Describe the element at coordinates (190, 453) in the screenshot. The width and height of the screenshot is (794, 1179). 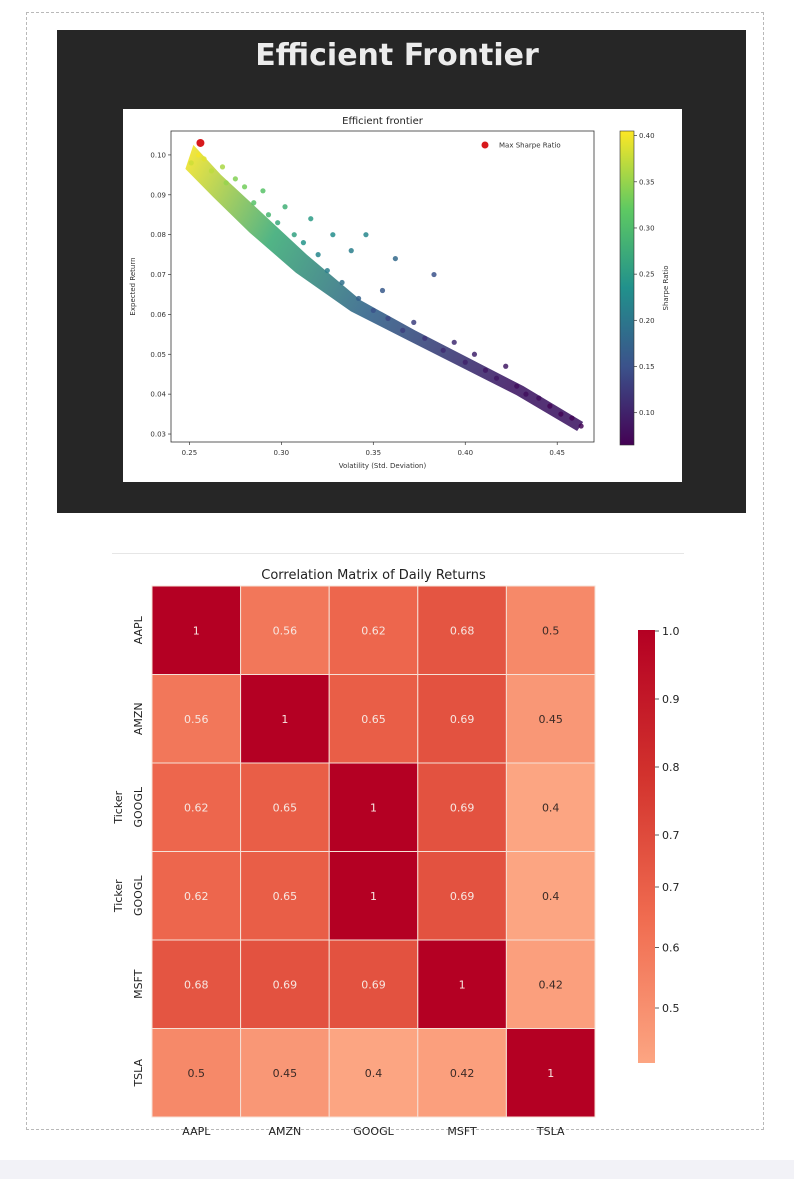
I see `x-tick-label: 0.25` at that location.